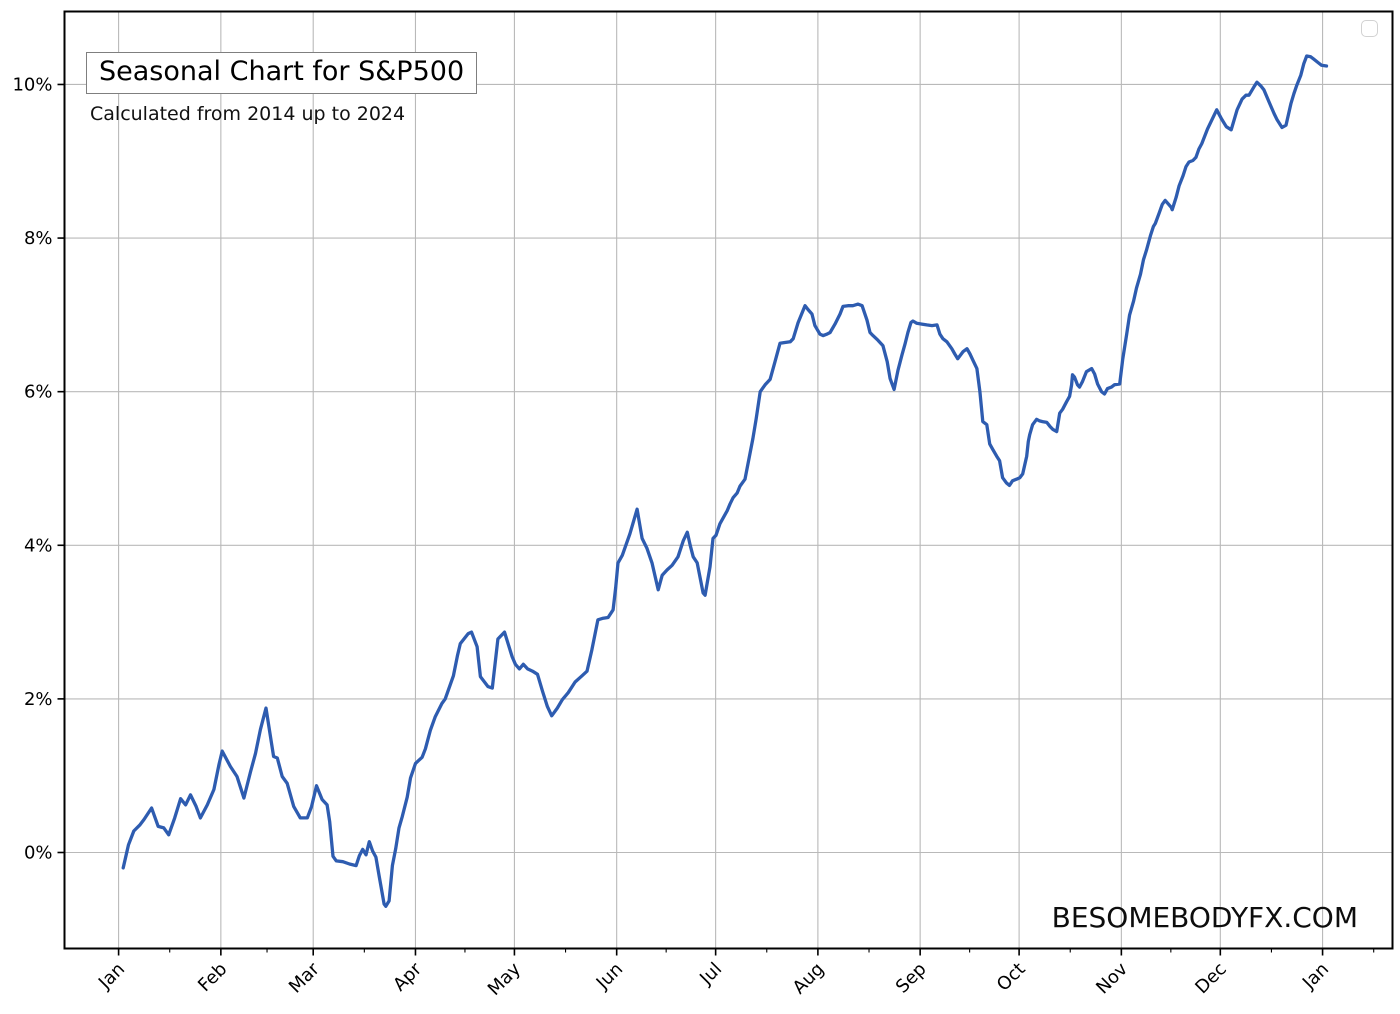 This screenshot has width=1400, height=1014. What do you see at coordinates (38, 699) in the screenshot?
I see `y-tick-label: 2%` at bounding box center [38, 699].